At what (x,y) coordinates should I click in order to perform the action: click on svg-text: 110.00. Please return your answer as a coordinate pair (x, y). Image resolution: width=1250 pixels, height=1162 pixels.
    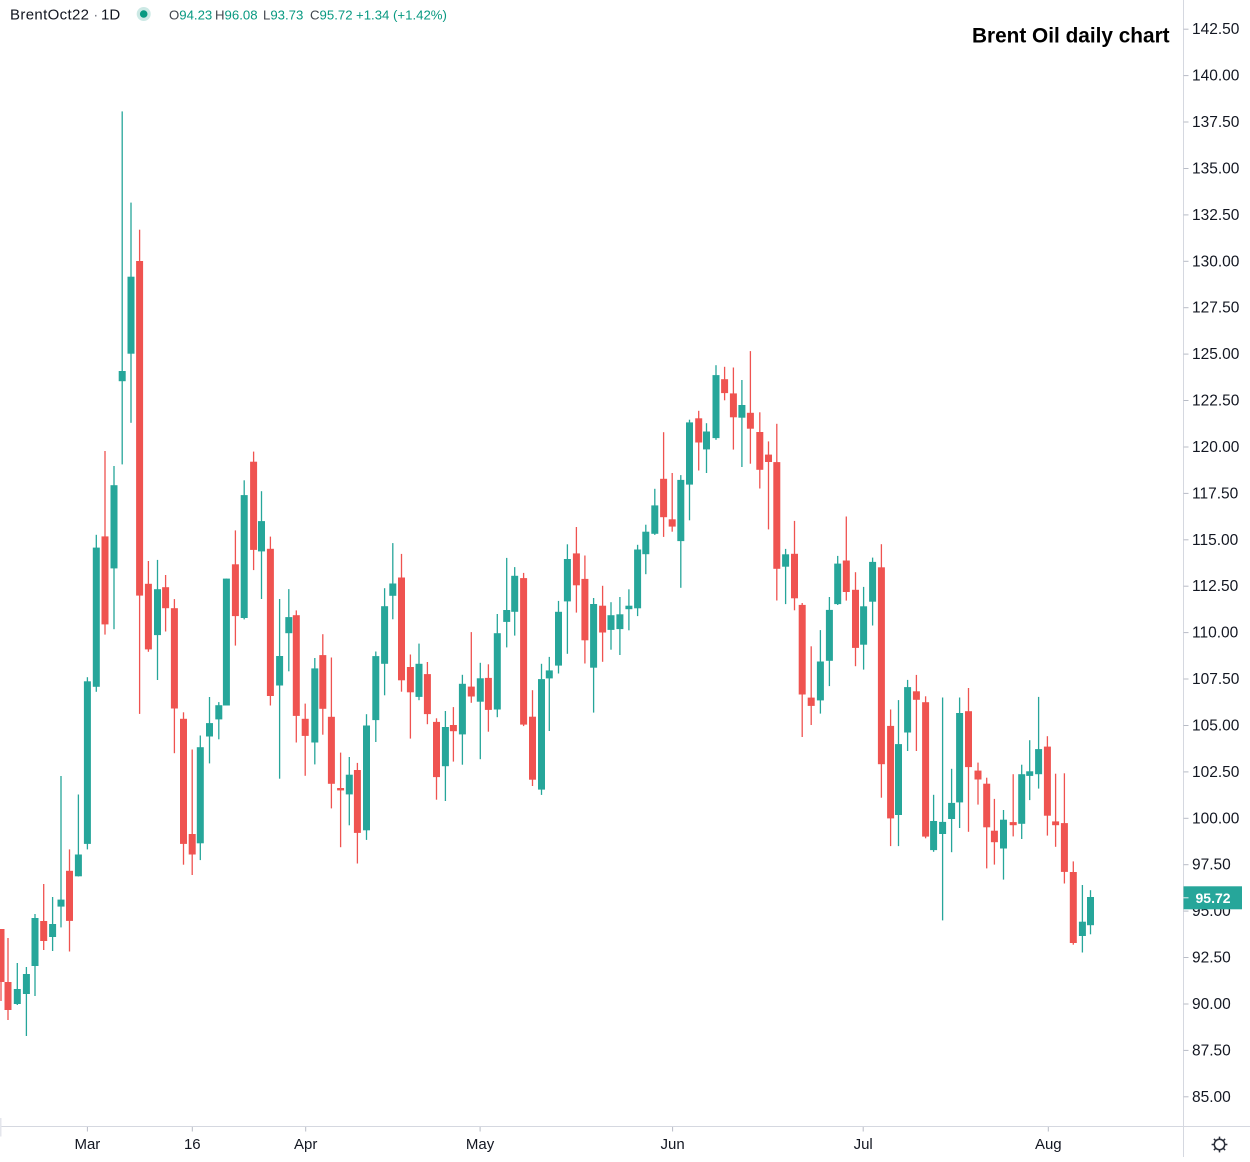
    Looking at the image, I should click on (1215, 633).